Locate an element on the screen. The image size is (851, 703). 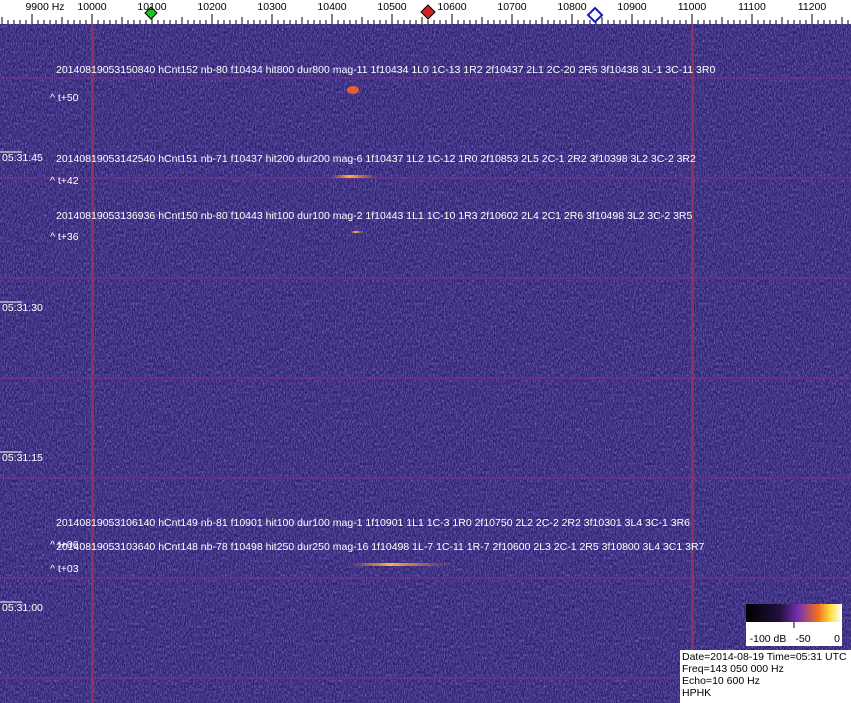
time-label: 05:31:45 is located at coordinates (22, 158).